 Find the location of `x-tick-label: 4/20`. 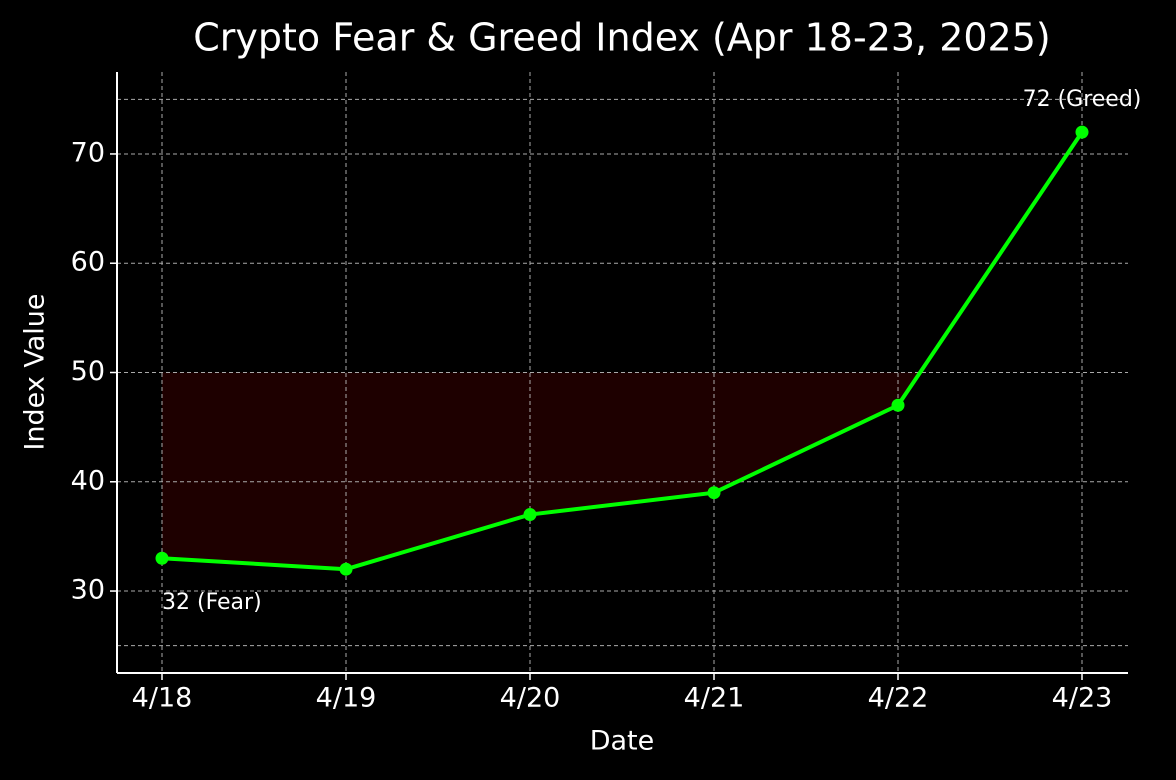

x-tick-label: 4/20 is located at coordinates (530, 698).